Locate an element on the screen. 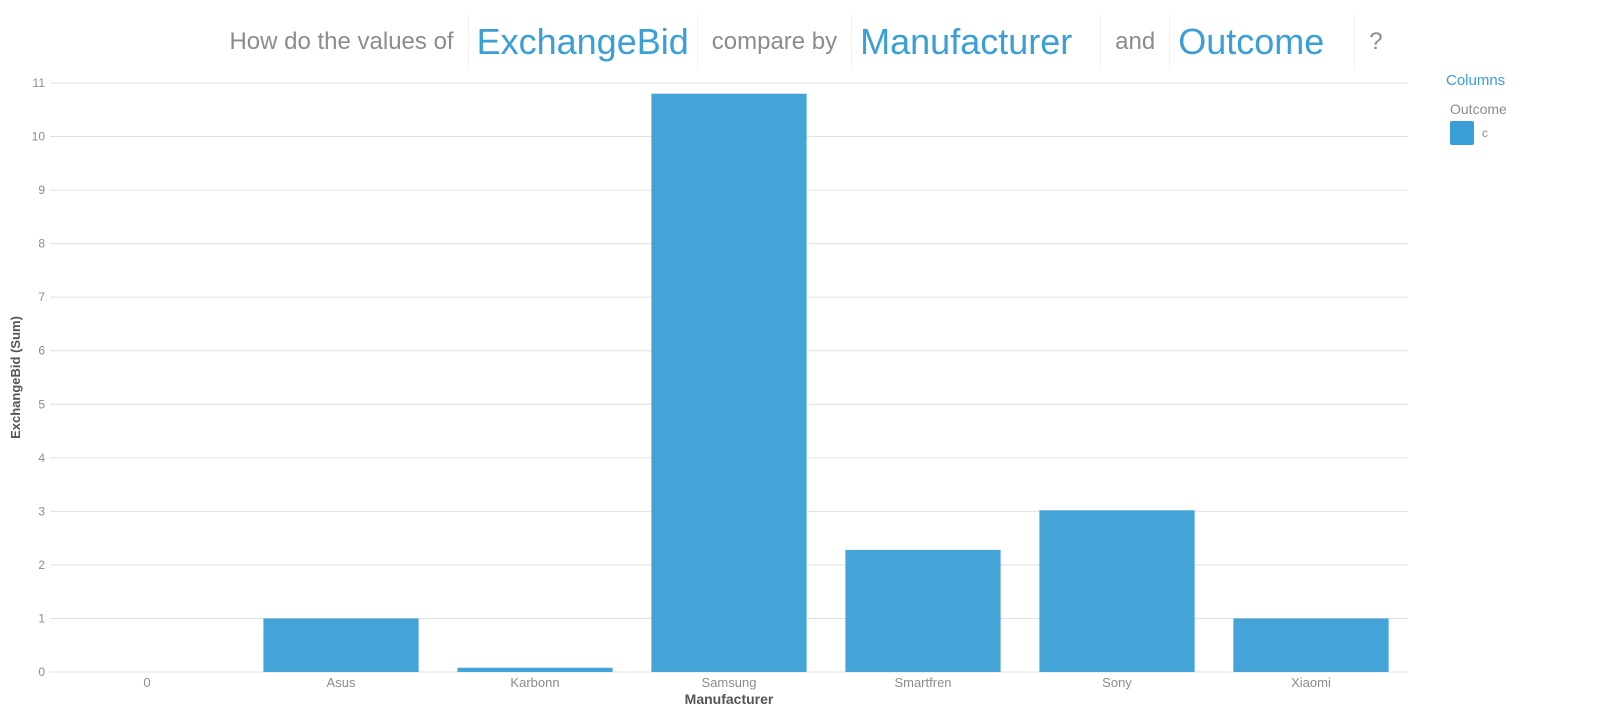  legend-swatch is located at coordinates (1462, 133).